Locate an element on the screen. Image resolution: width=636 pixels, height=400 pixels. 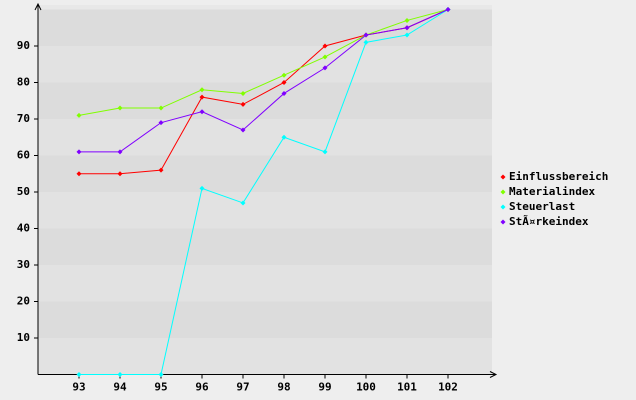
y-tick-label: 60 is located at coordinates (23, 155).